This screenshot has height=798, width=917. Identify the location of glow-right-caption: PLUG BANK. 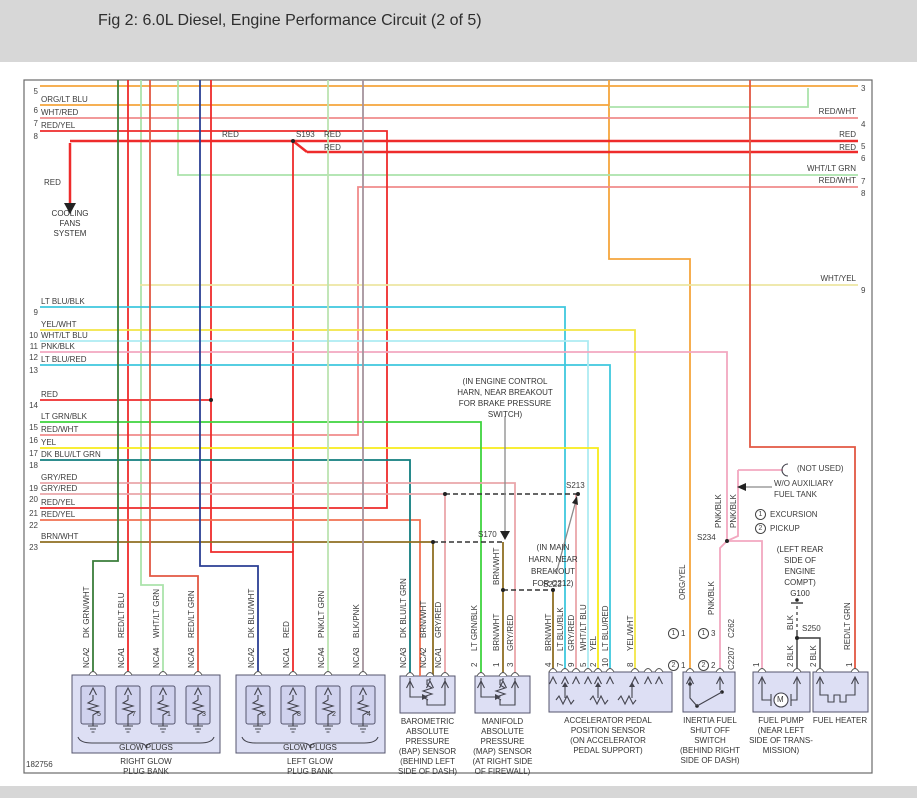
(146, 771).